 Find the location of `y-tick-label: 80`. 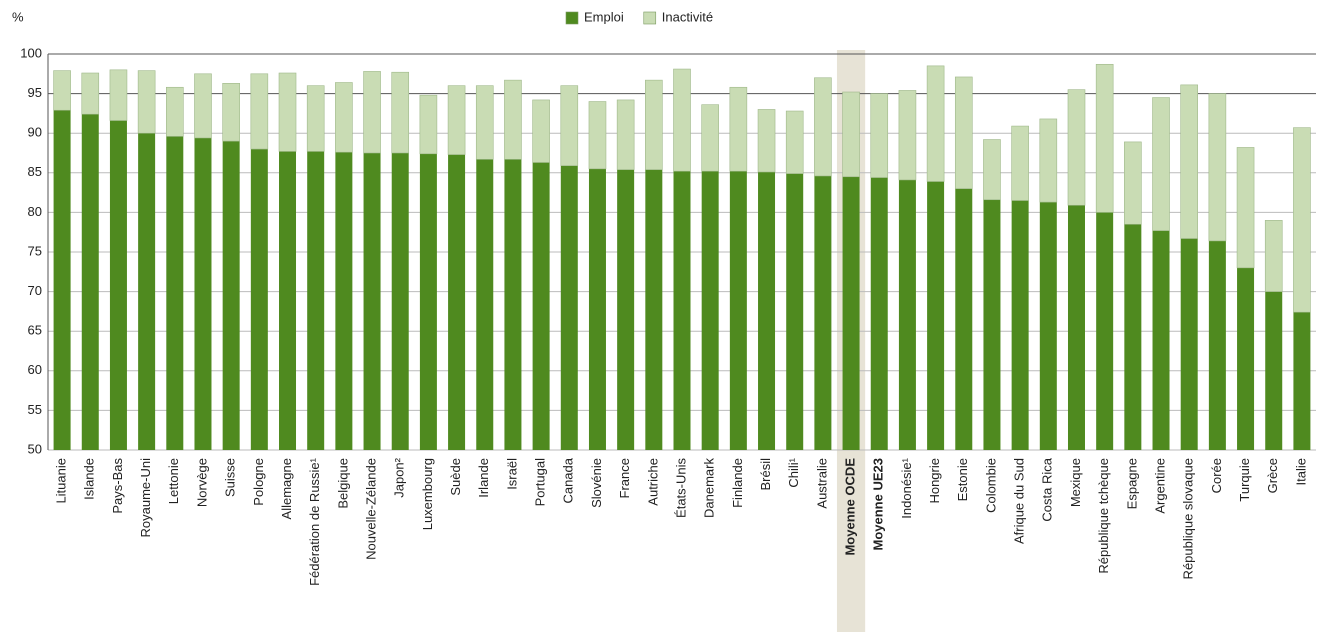

y-tick-label: 80 is located at coordinates (35, 211).